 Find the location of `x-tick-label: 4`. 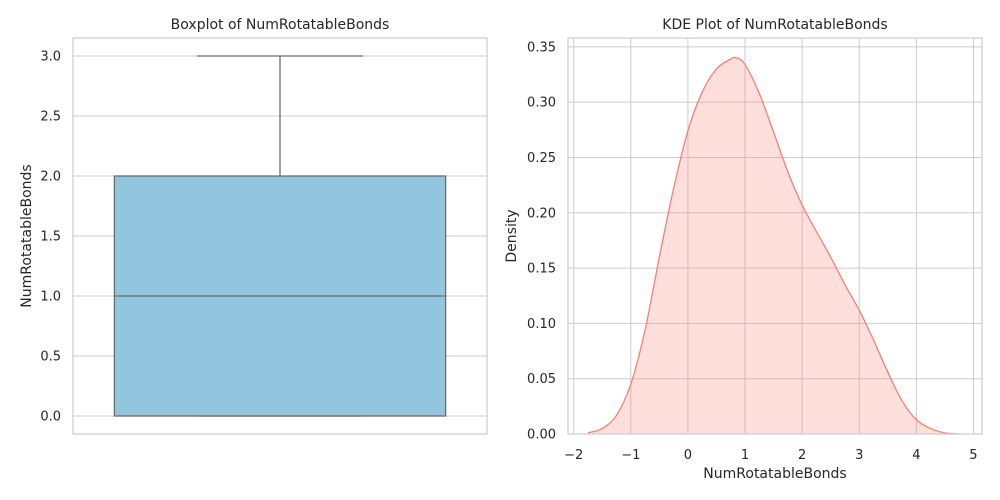

x-tick-label: 4 is located at coordinates (916, 455).